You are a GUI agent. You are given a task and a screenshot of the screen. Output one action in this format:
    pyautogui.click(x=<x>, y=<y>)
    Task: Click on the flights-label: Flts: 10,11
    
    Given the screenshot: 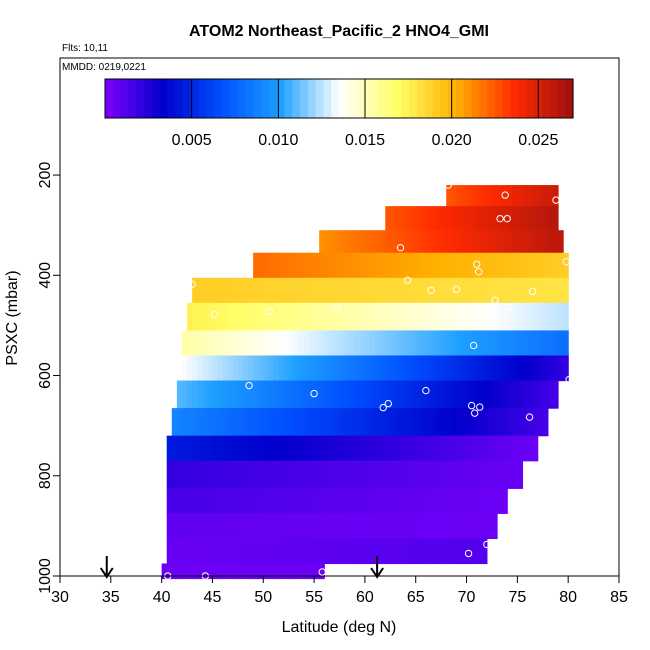 What is the action you would take?
    pyautogui.click(x=85, y=48)
    